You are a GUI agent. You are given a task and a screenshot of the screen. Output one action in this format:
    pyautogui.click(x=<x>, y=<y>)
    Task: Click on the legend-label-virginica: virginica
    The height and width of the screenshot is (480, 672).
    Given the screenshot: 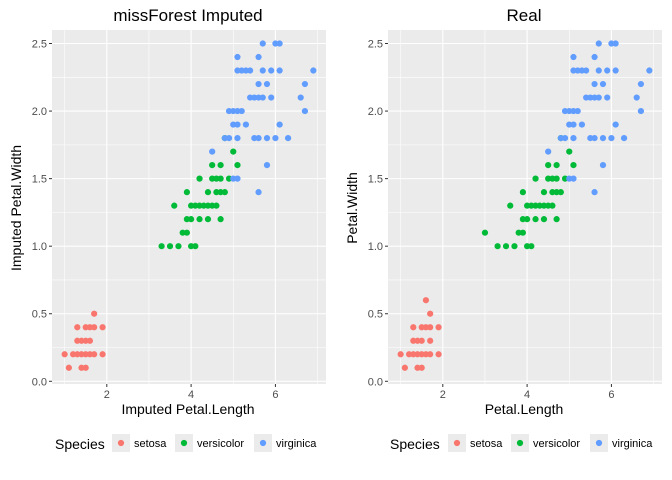 What is the action you would take?
    pyautogui.click(x=296, y=444)
    